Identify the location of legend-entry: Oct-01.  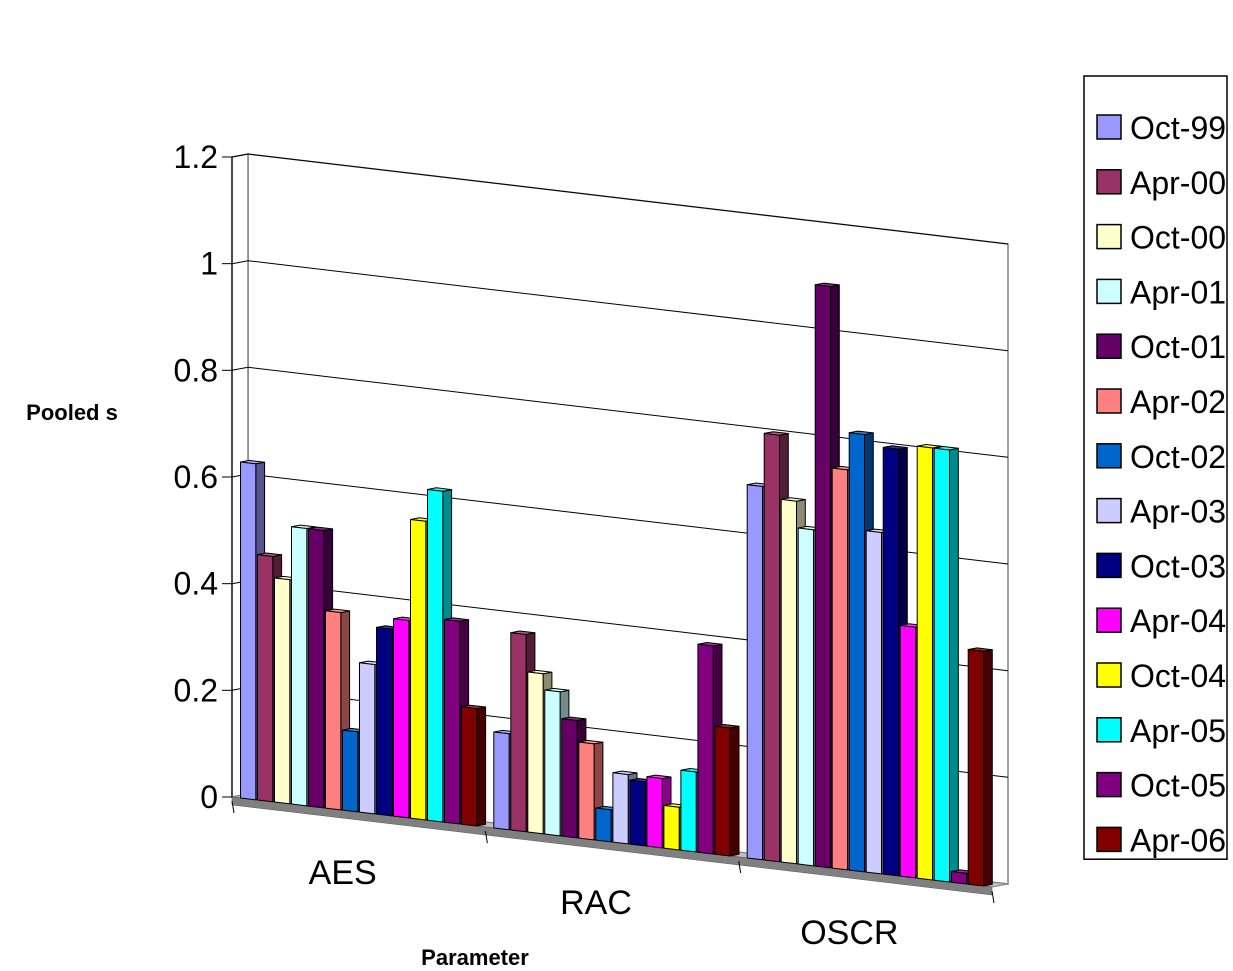
(1161, 347).